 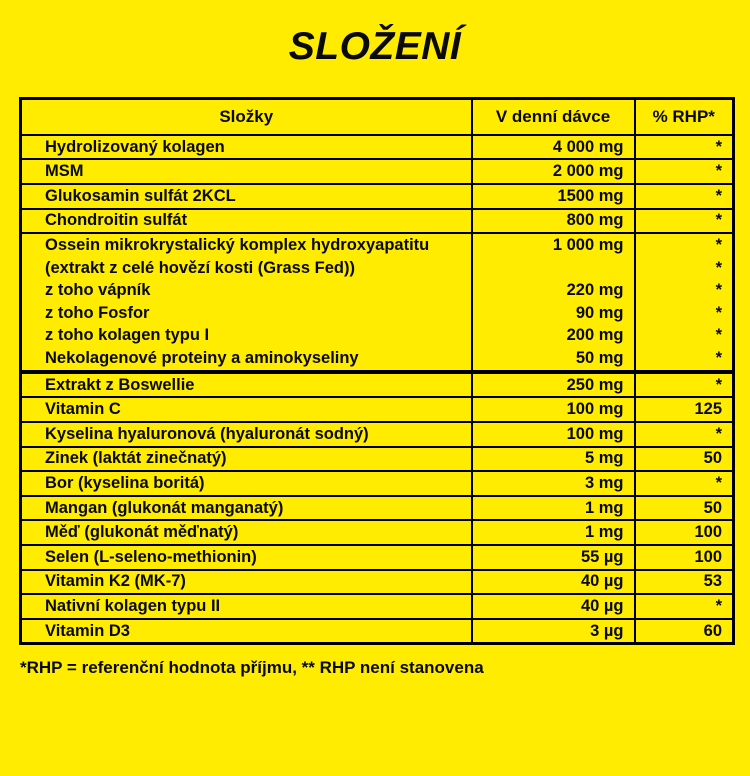 I want to click on table-row: Selen (L-seleno-methionin) 55 µg 100, so click(x=377, y=557).